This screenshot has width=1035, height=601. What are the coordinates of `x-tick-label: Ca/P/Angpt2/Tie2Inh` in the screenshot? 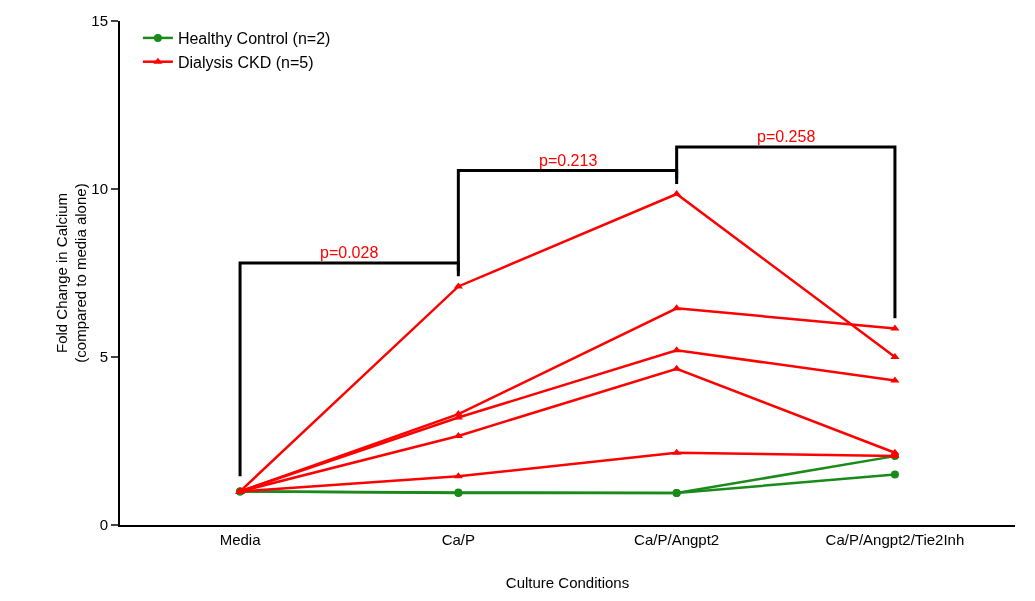 It's located at (895, 539).